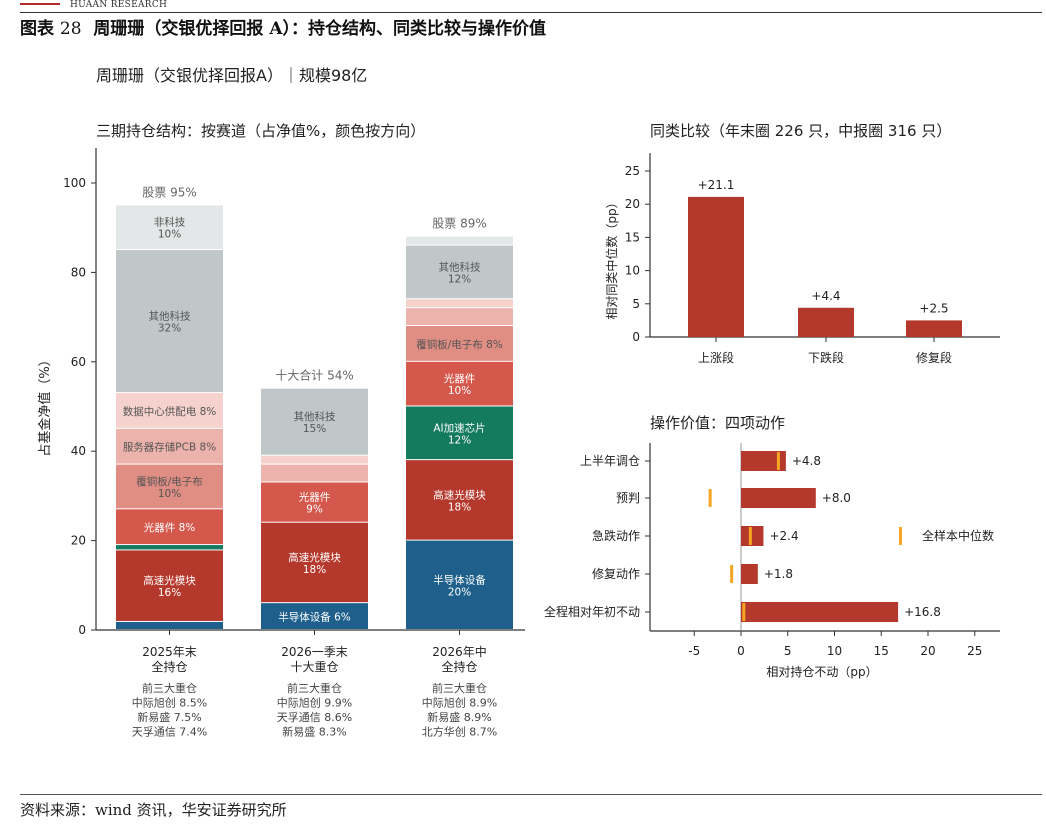 This screenshot has width=1046, height=824. Describe the element at coordinates (826, 357) in the screenshot. I see `peer-category-label: 下跌段` at that location.